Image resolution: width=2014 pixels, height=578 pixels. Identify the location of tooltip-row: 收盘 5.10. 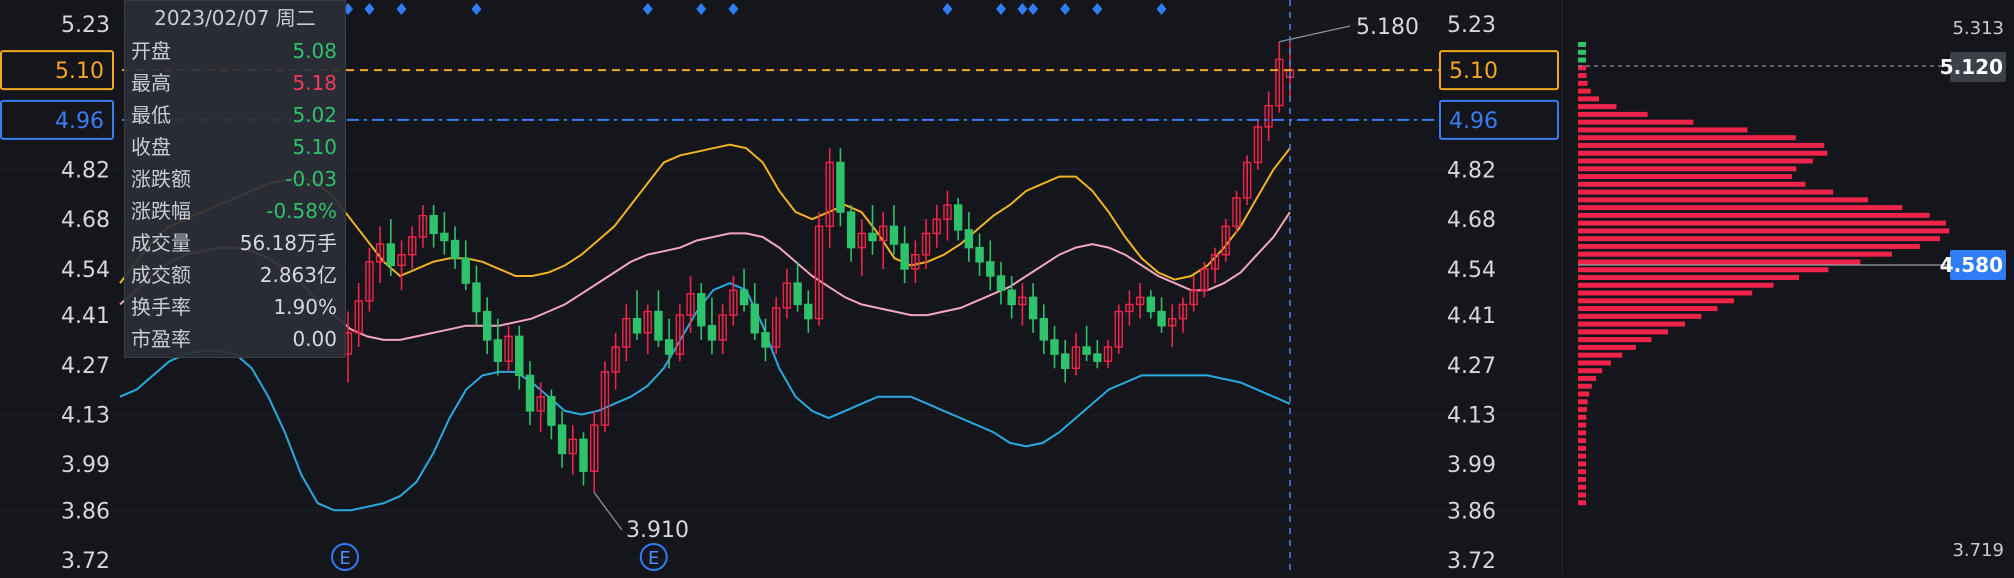
(235, 147).